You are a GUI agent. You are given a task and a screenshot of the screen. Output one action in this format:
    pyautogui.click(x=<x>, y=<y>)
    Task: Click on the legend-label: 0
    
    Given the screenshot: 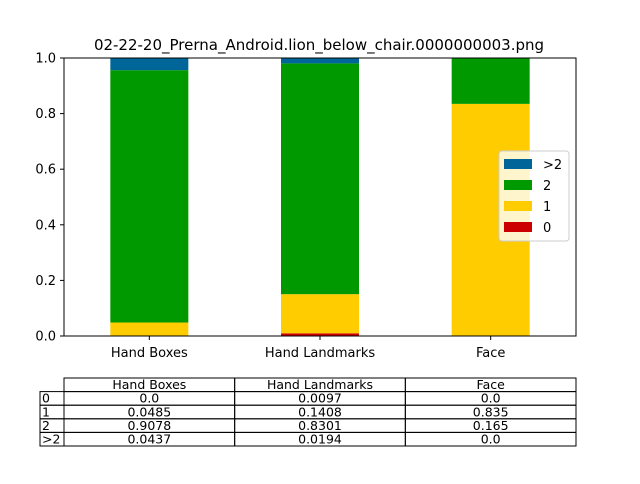 What is the action you would take?
    pyautogui.click(x=547, y=228)
    